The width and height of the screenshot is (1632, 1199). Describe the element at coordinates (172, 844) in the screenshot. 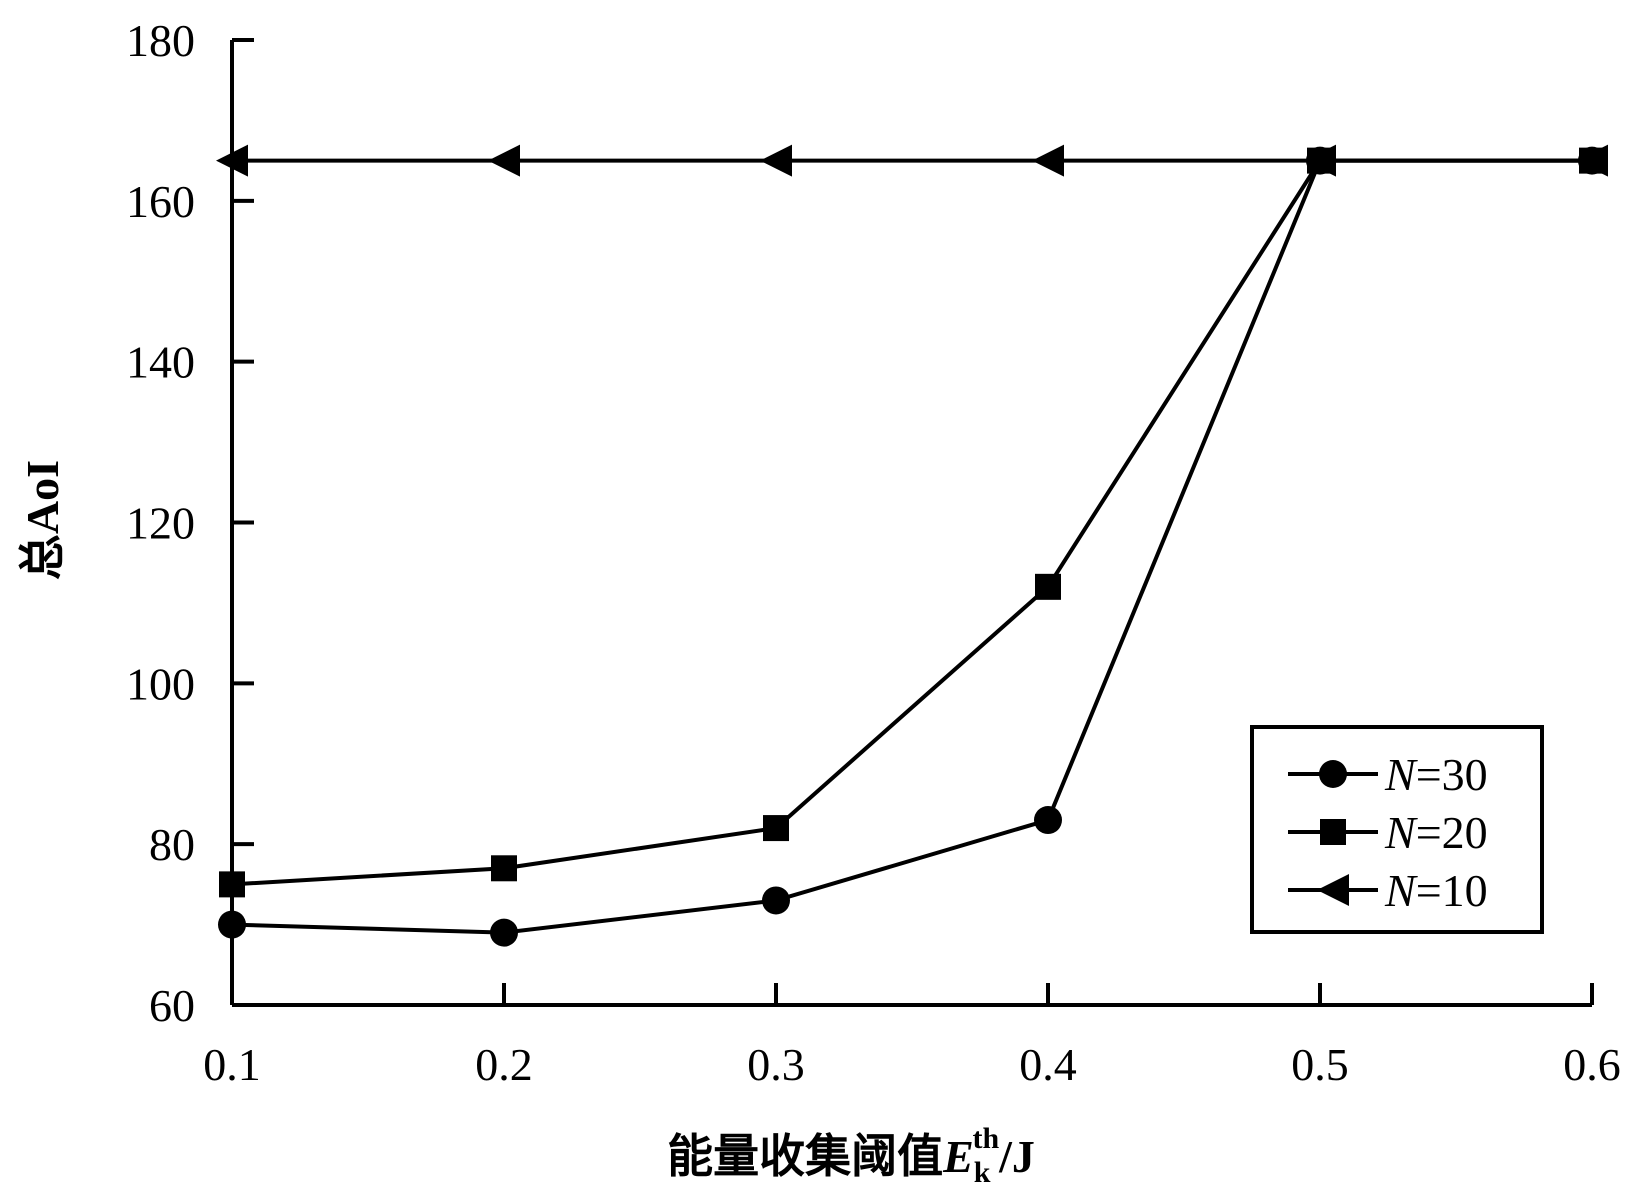

I see `y-tick-label: 80` at that location.